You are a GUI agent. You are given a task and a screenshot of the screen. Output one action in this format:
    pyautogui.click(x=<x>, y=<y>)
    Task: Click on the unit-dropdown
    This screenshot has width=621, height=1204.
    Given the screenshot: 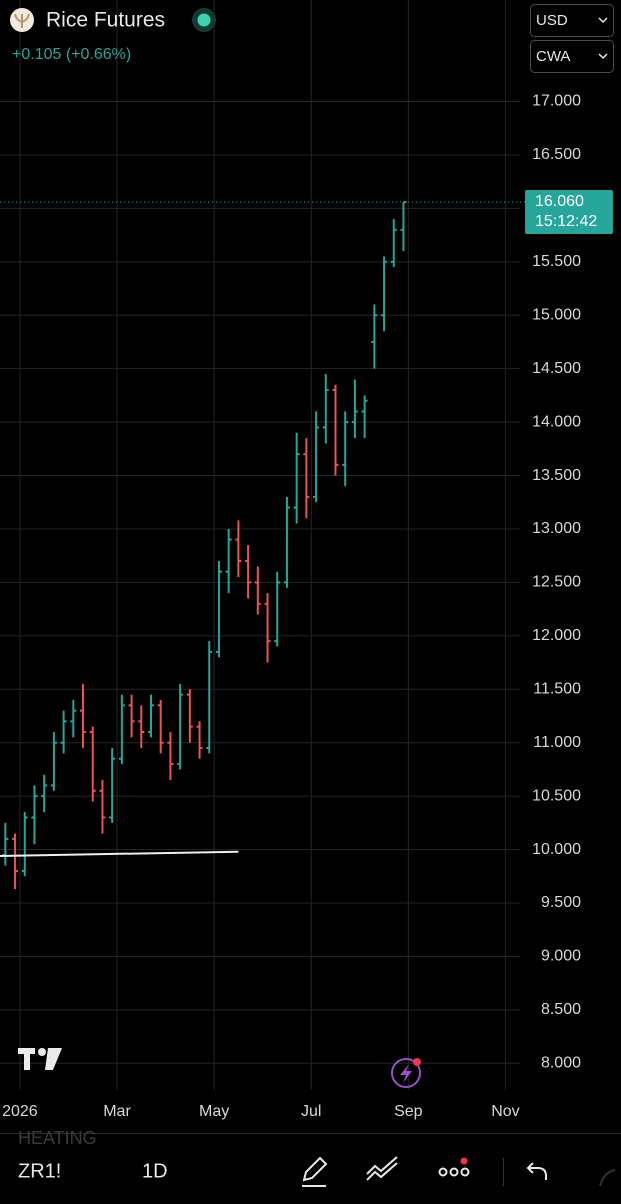 What is the action you would take?
    pyautogui.click(x=572, y=56)
    